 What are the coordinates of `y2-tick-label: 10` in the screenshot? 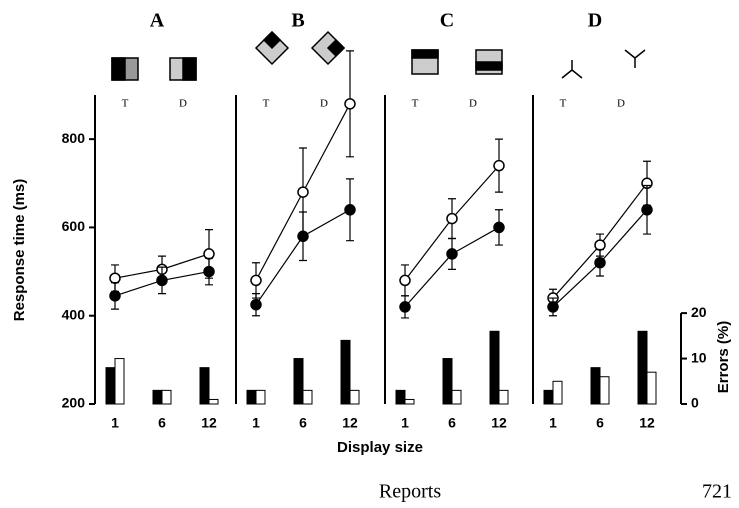 It's located at (699, 357).